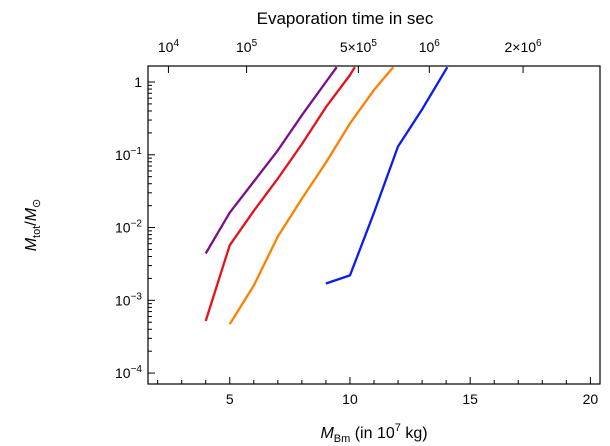  Describe the element at coordinates (33, 225) in the screenshot. I see `y-axis-label: Mtot/M⊙` at that location.